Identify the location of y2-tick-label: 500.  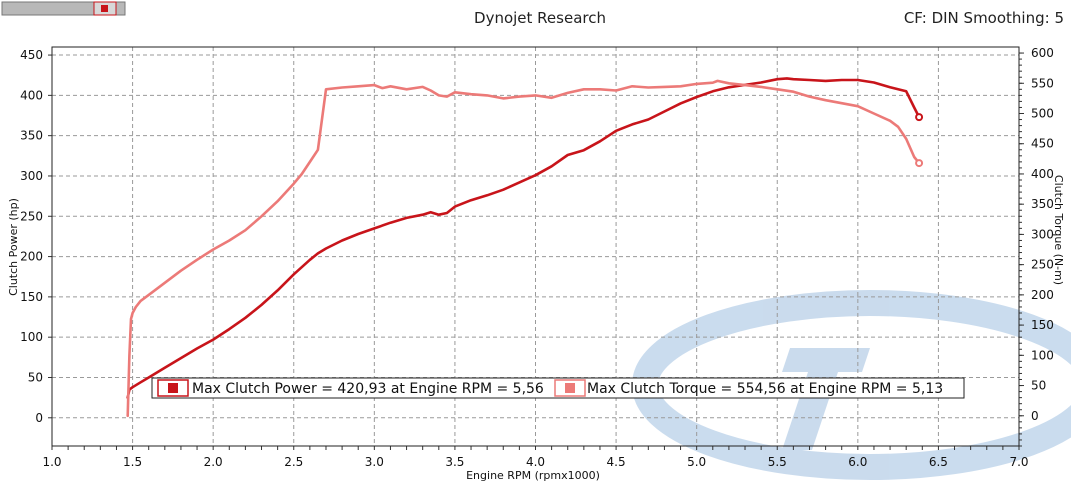
(1042, 114).